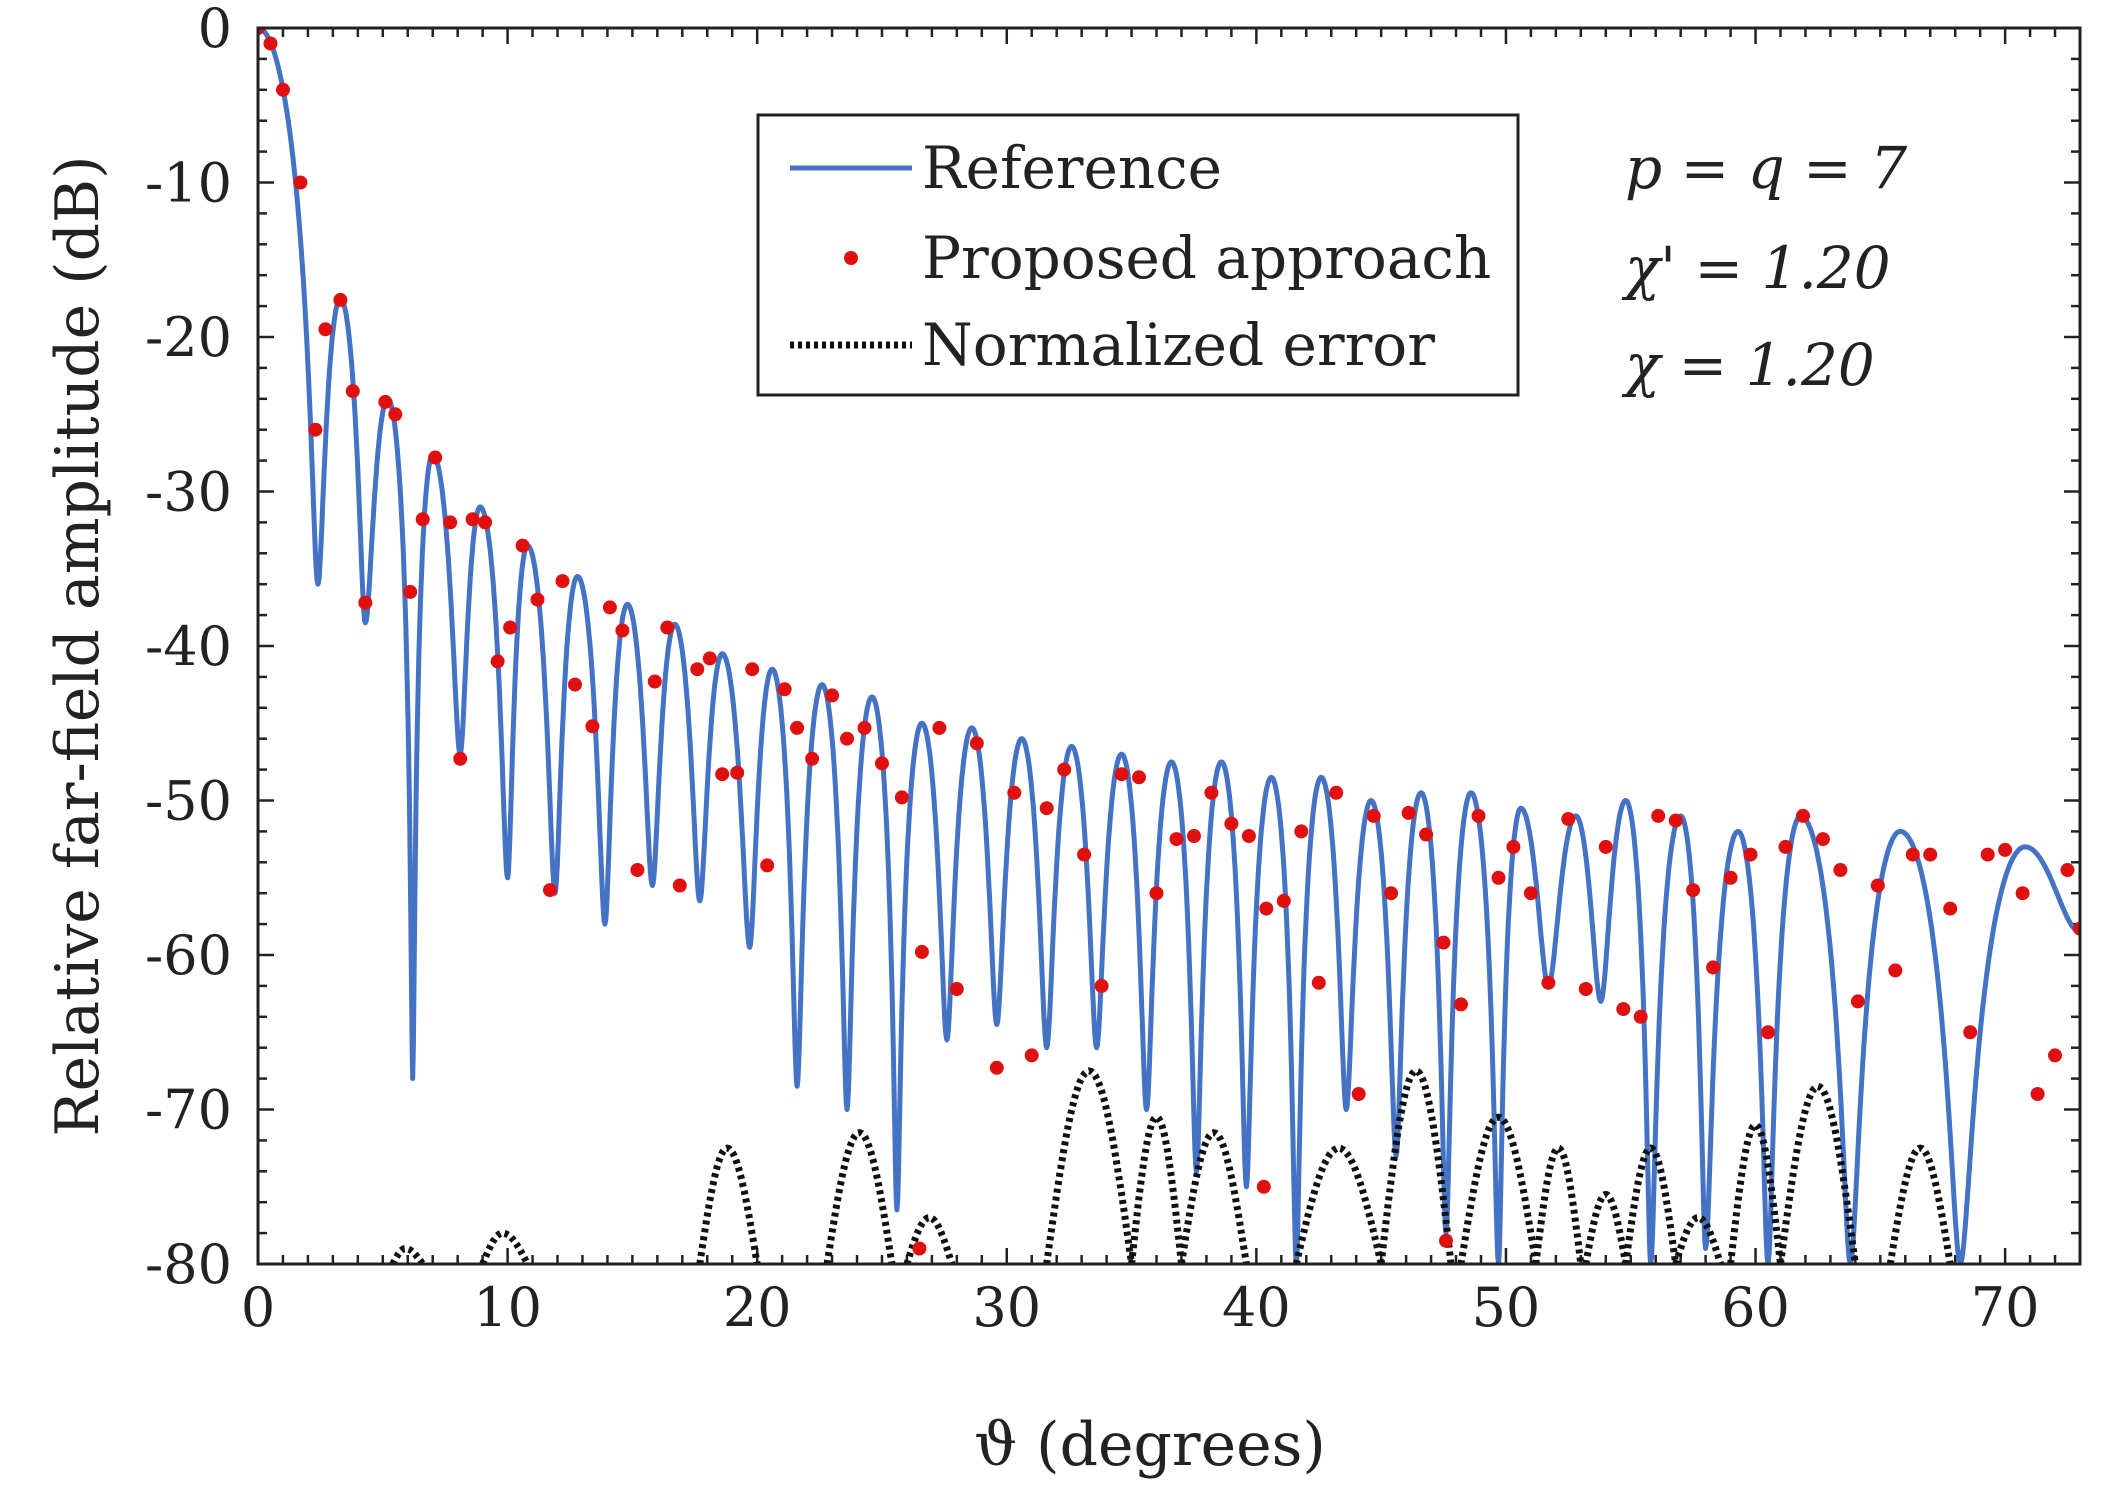  I want to click on legend-proposed-swatch, so click(851, 258).